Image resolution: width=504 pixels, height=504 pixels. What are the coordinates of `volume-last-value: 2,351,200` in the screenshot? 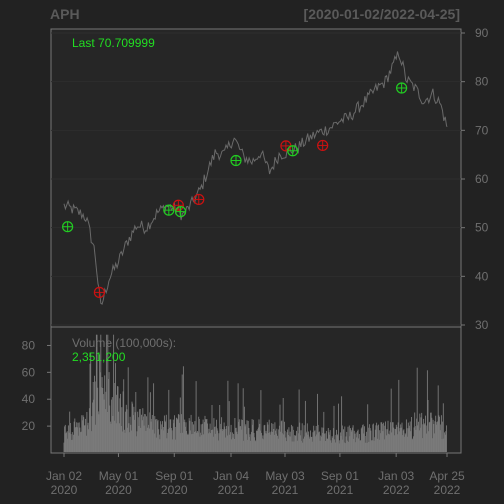 It's located at (99, 357).